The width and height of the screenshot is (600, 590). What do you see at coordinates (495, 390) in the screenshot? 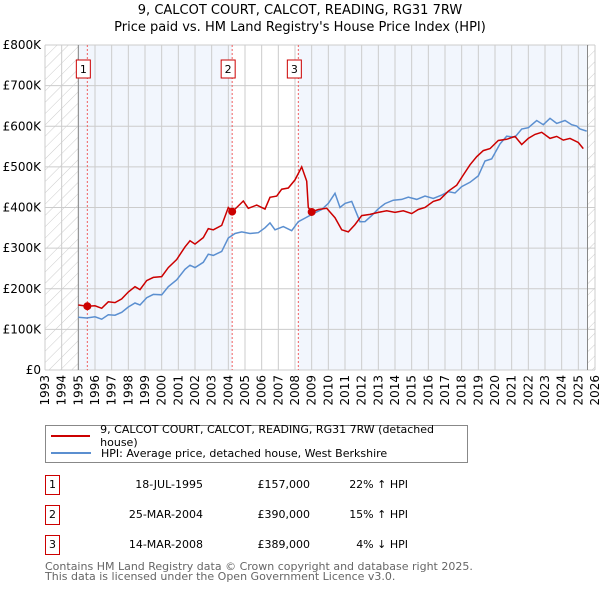
I see `x-tick-label: 2020` at bounding box center [495, 390].